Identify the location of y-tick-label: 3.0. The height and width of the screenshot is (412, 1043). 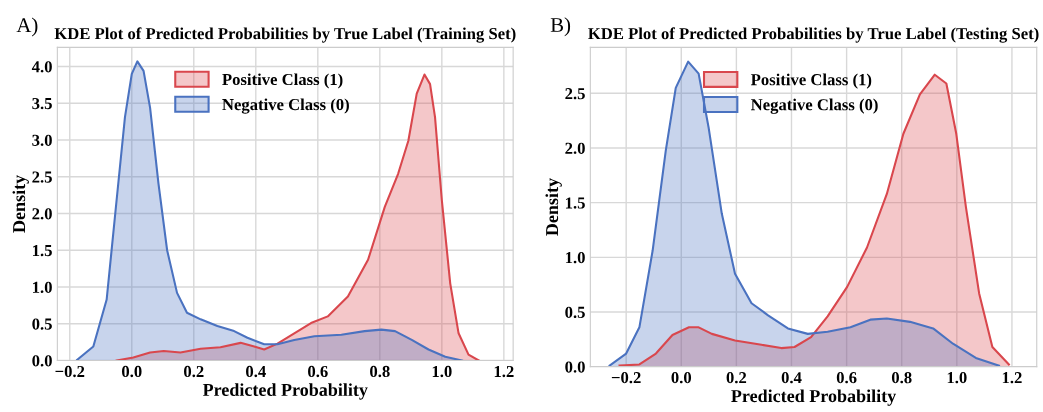
(42, 140).